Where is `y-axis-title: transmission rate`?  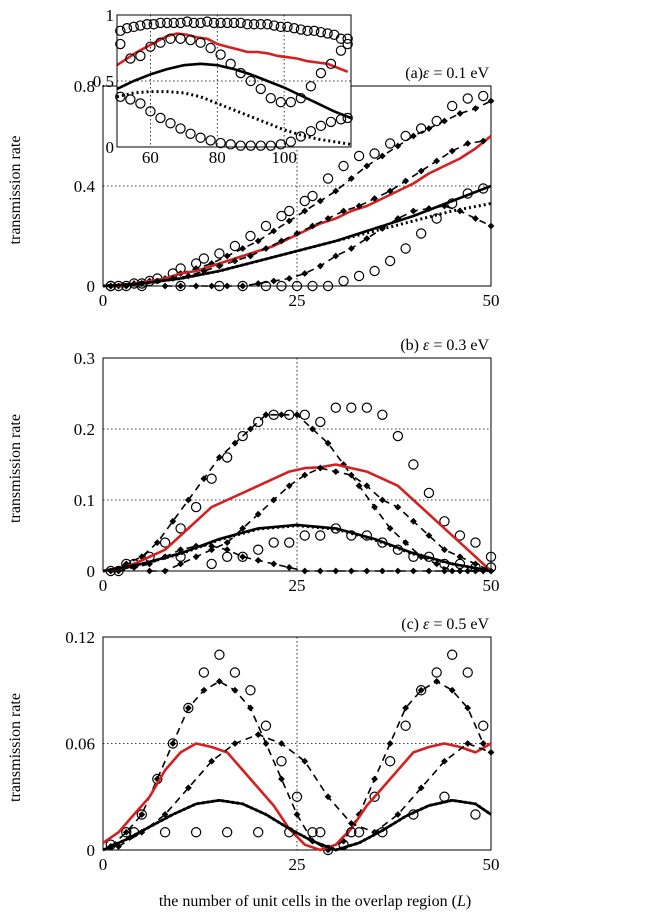 y-axis-title: transmission rate is located at coordinates (15, 747).